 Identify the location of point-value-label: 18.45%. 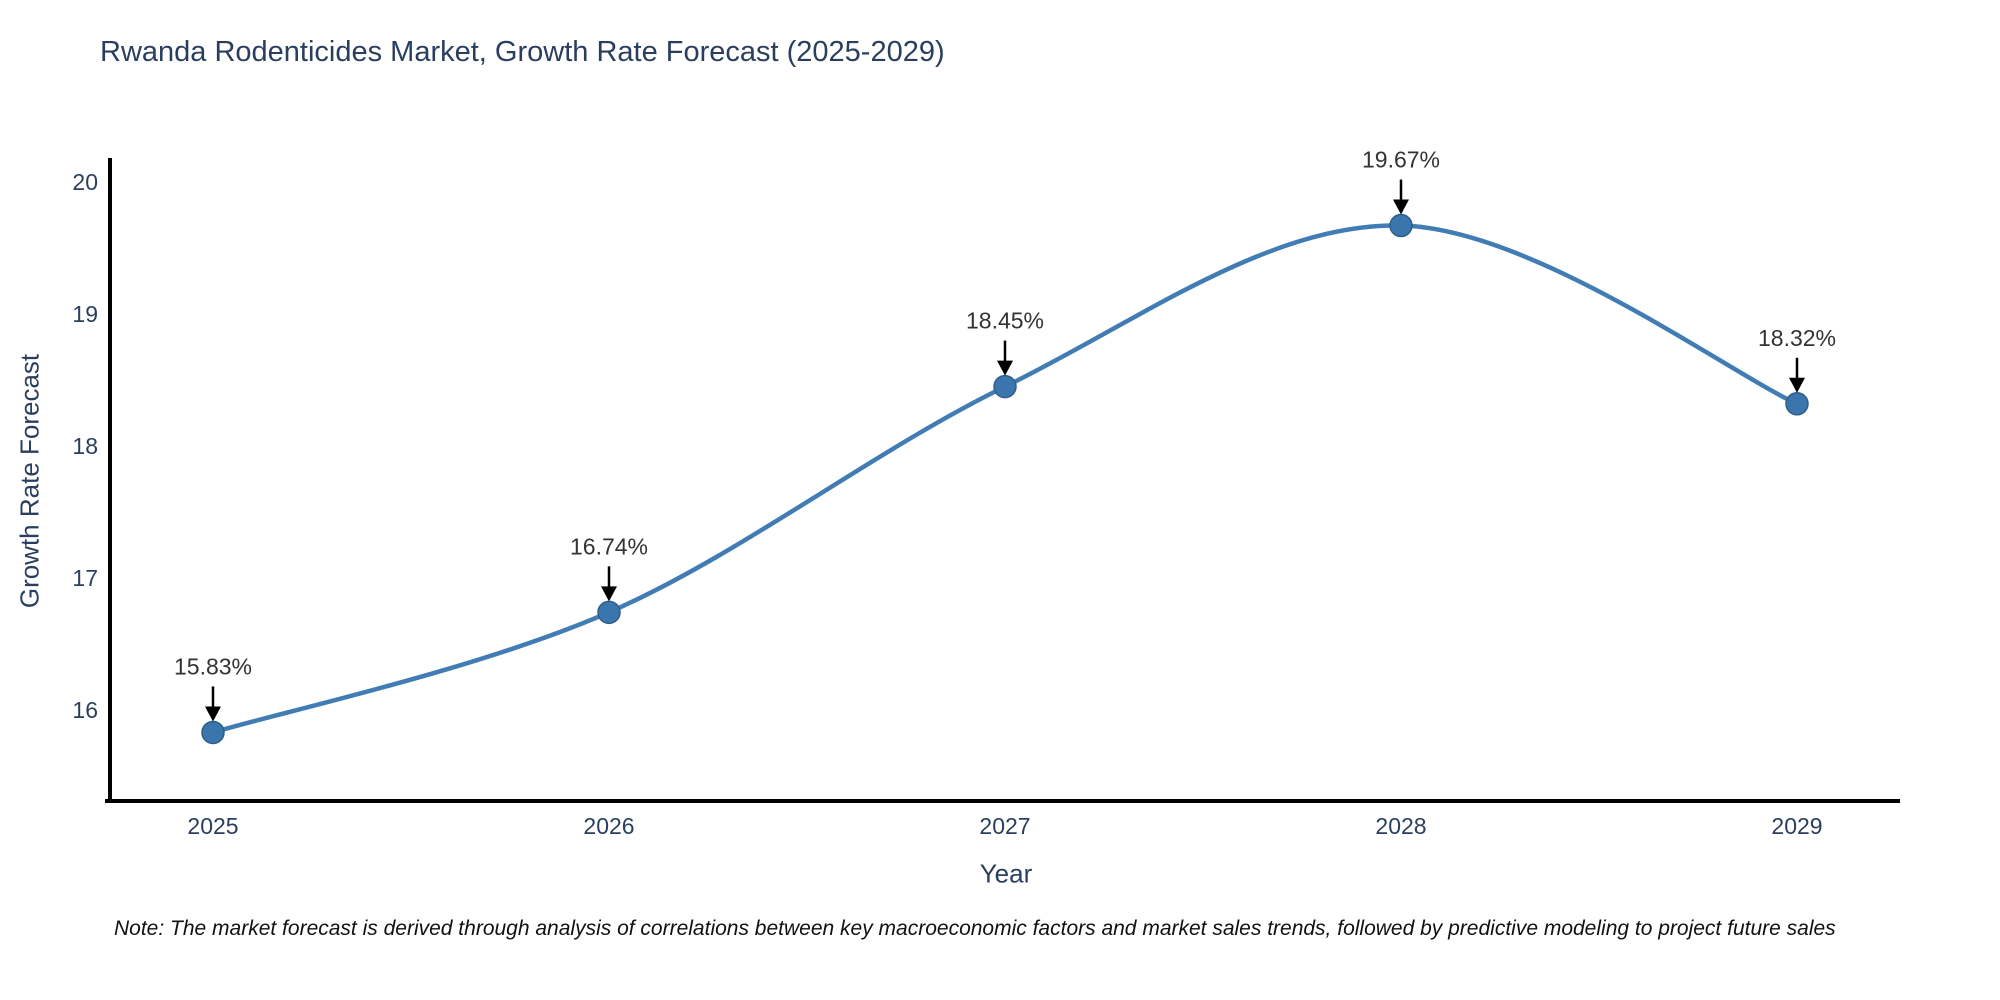
(1005, 321).